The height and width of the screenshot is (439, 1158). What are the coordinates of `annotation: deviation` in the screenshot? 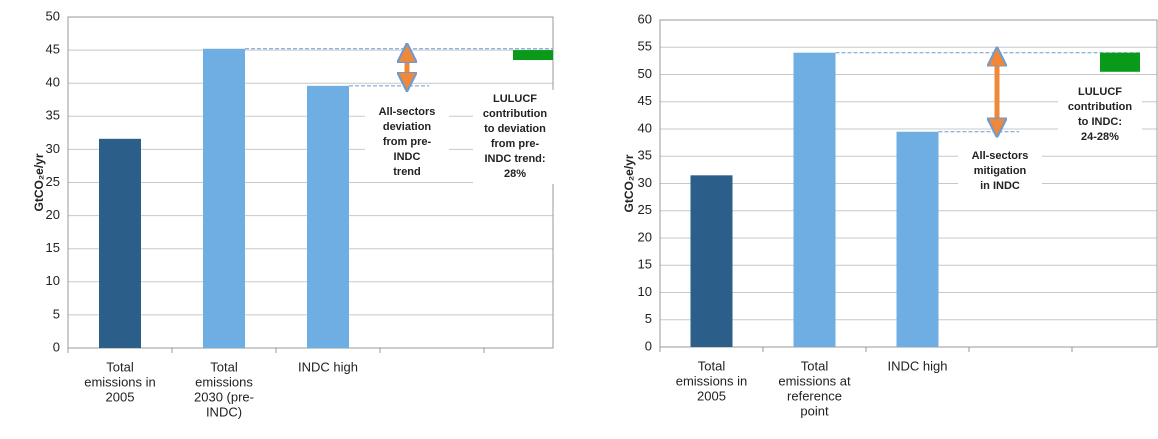 It's located at (407, 127).